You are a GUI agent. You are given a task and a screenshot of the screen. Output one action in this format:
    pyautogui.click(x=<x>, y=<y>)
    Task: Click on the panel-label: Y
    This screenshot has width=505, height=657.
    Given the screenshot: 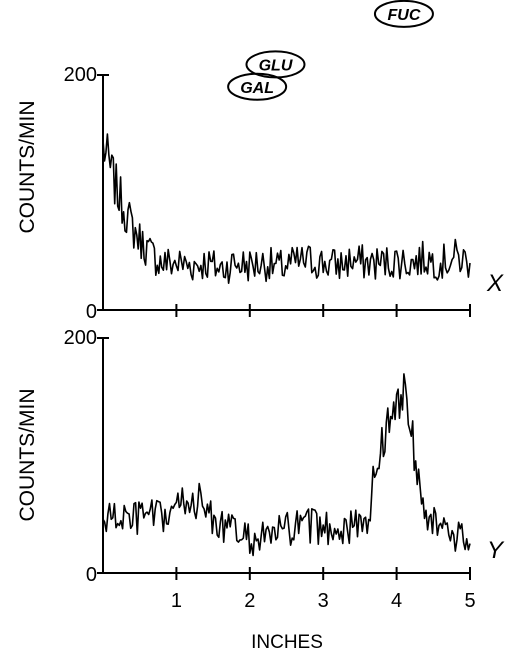 What is the action you would take?
    pyautogui.click(x=496, y=550)
    